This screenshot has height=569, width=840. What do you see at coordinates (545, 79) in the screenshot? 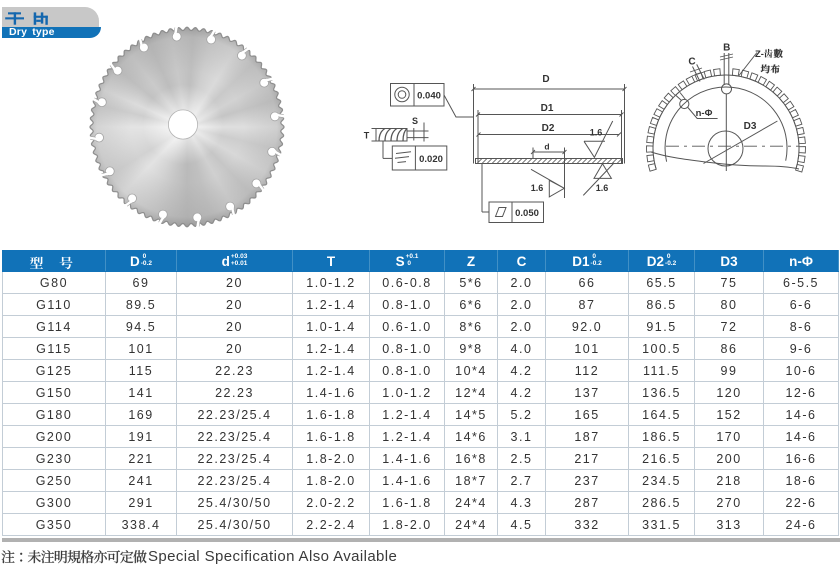
I see `svg-text: D` at bounding box center [545, 79].